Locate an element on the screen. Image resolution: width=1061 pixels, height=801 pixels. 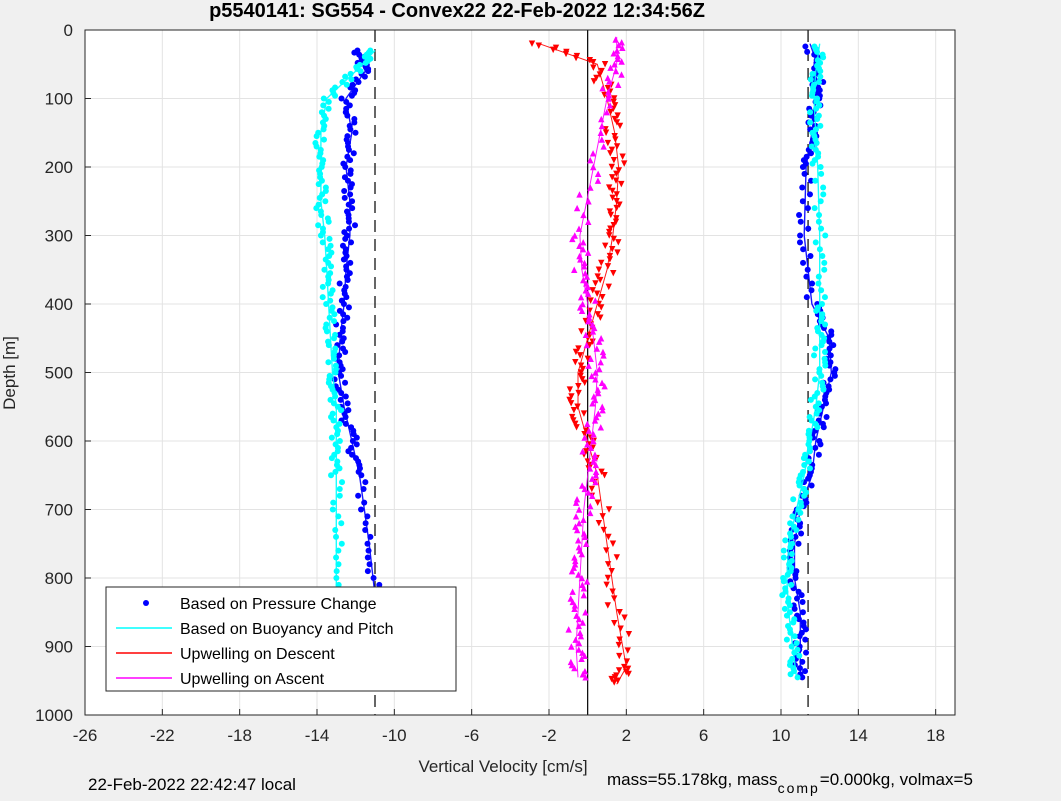
x-tick-label: -14 is located at coordinates (317, 735).